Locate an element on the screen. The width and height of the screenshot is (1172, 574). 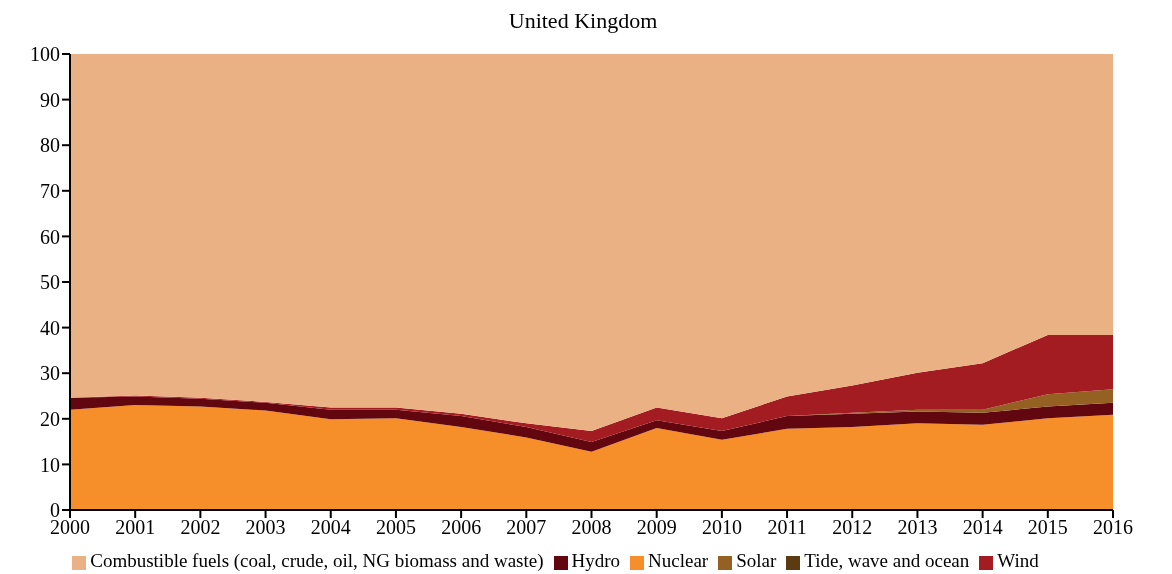
x-tick-label: 2011 is located at coordinates (787, 527).